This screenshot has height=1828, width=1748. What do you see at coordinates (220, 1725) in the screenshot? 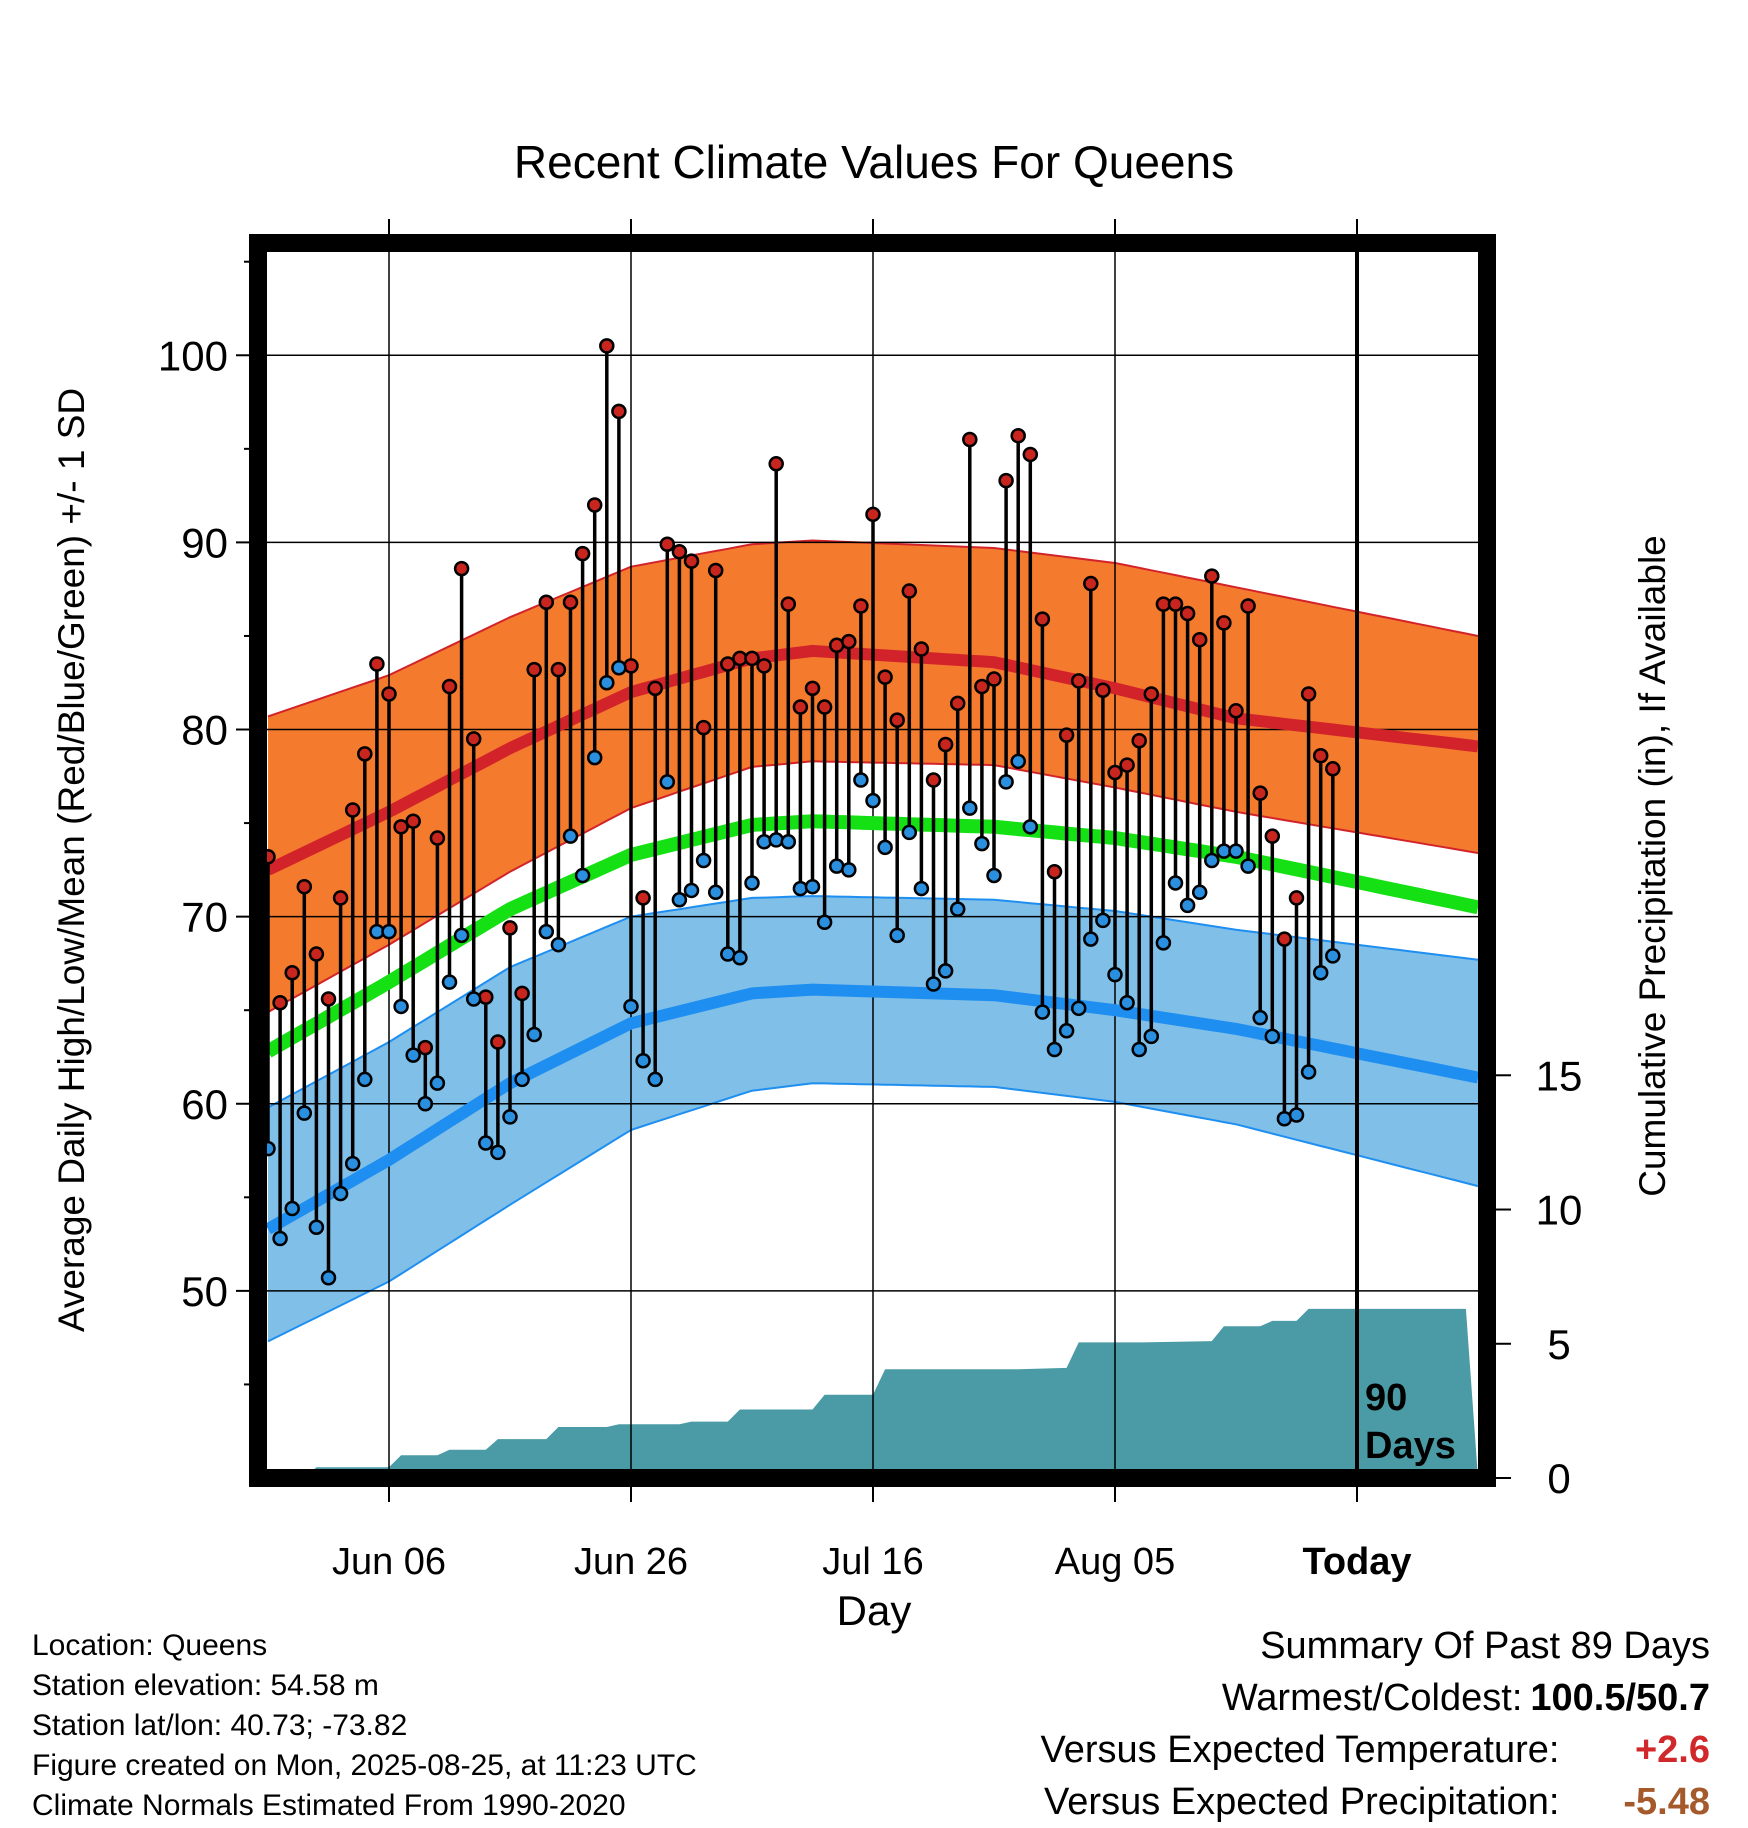
I see `latlon-text: Station lat/lon: 40.73; -73.82` at bounding box center [220, 1725].